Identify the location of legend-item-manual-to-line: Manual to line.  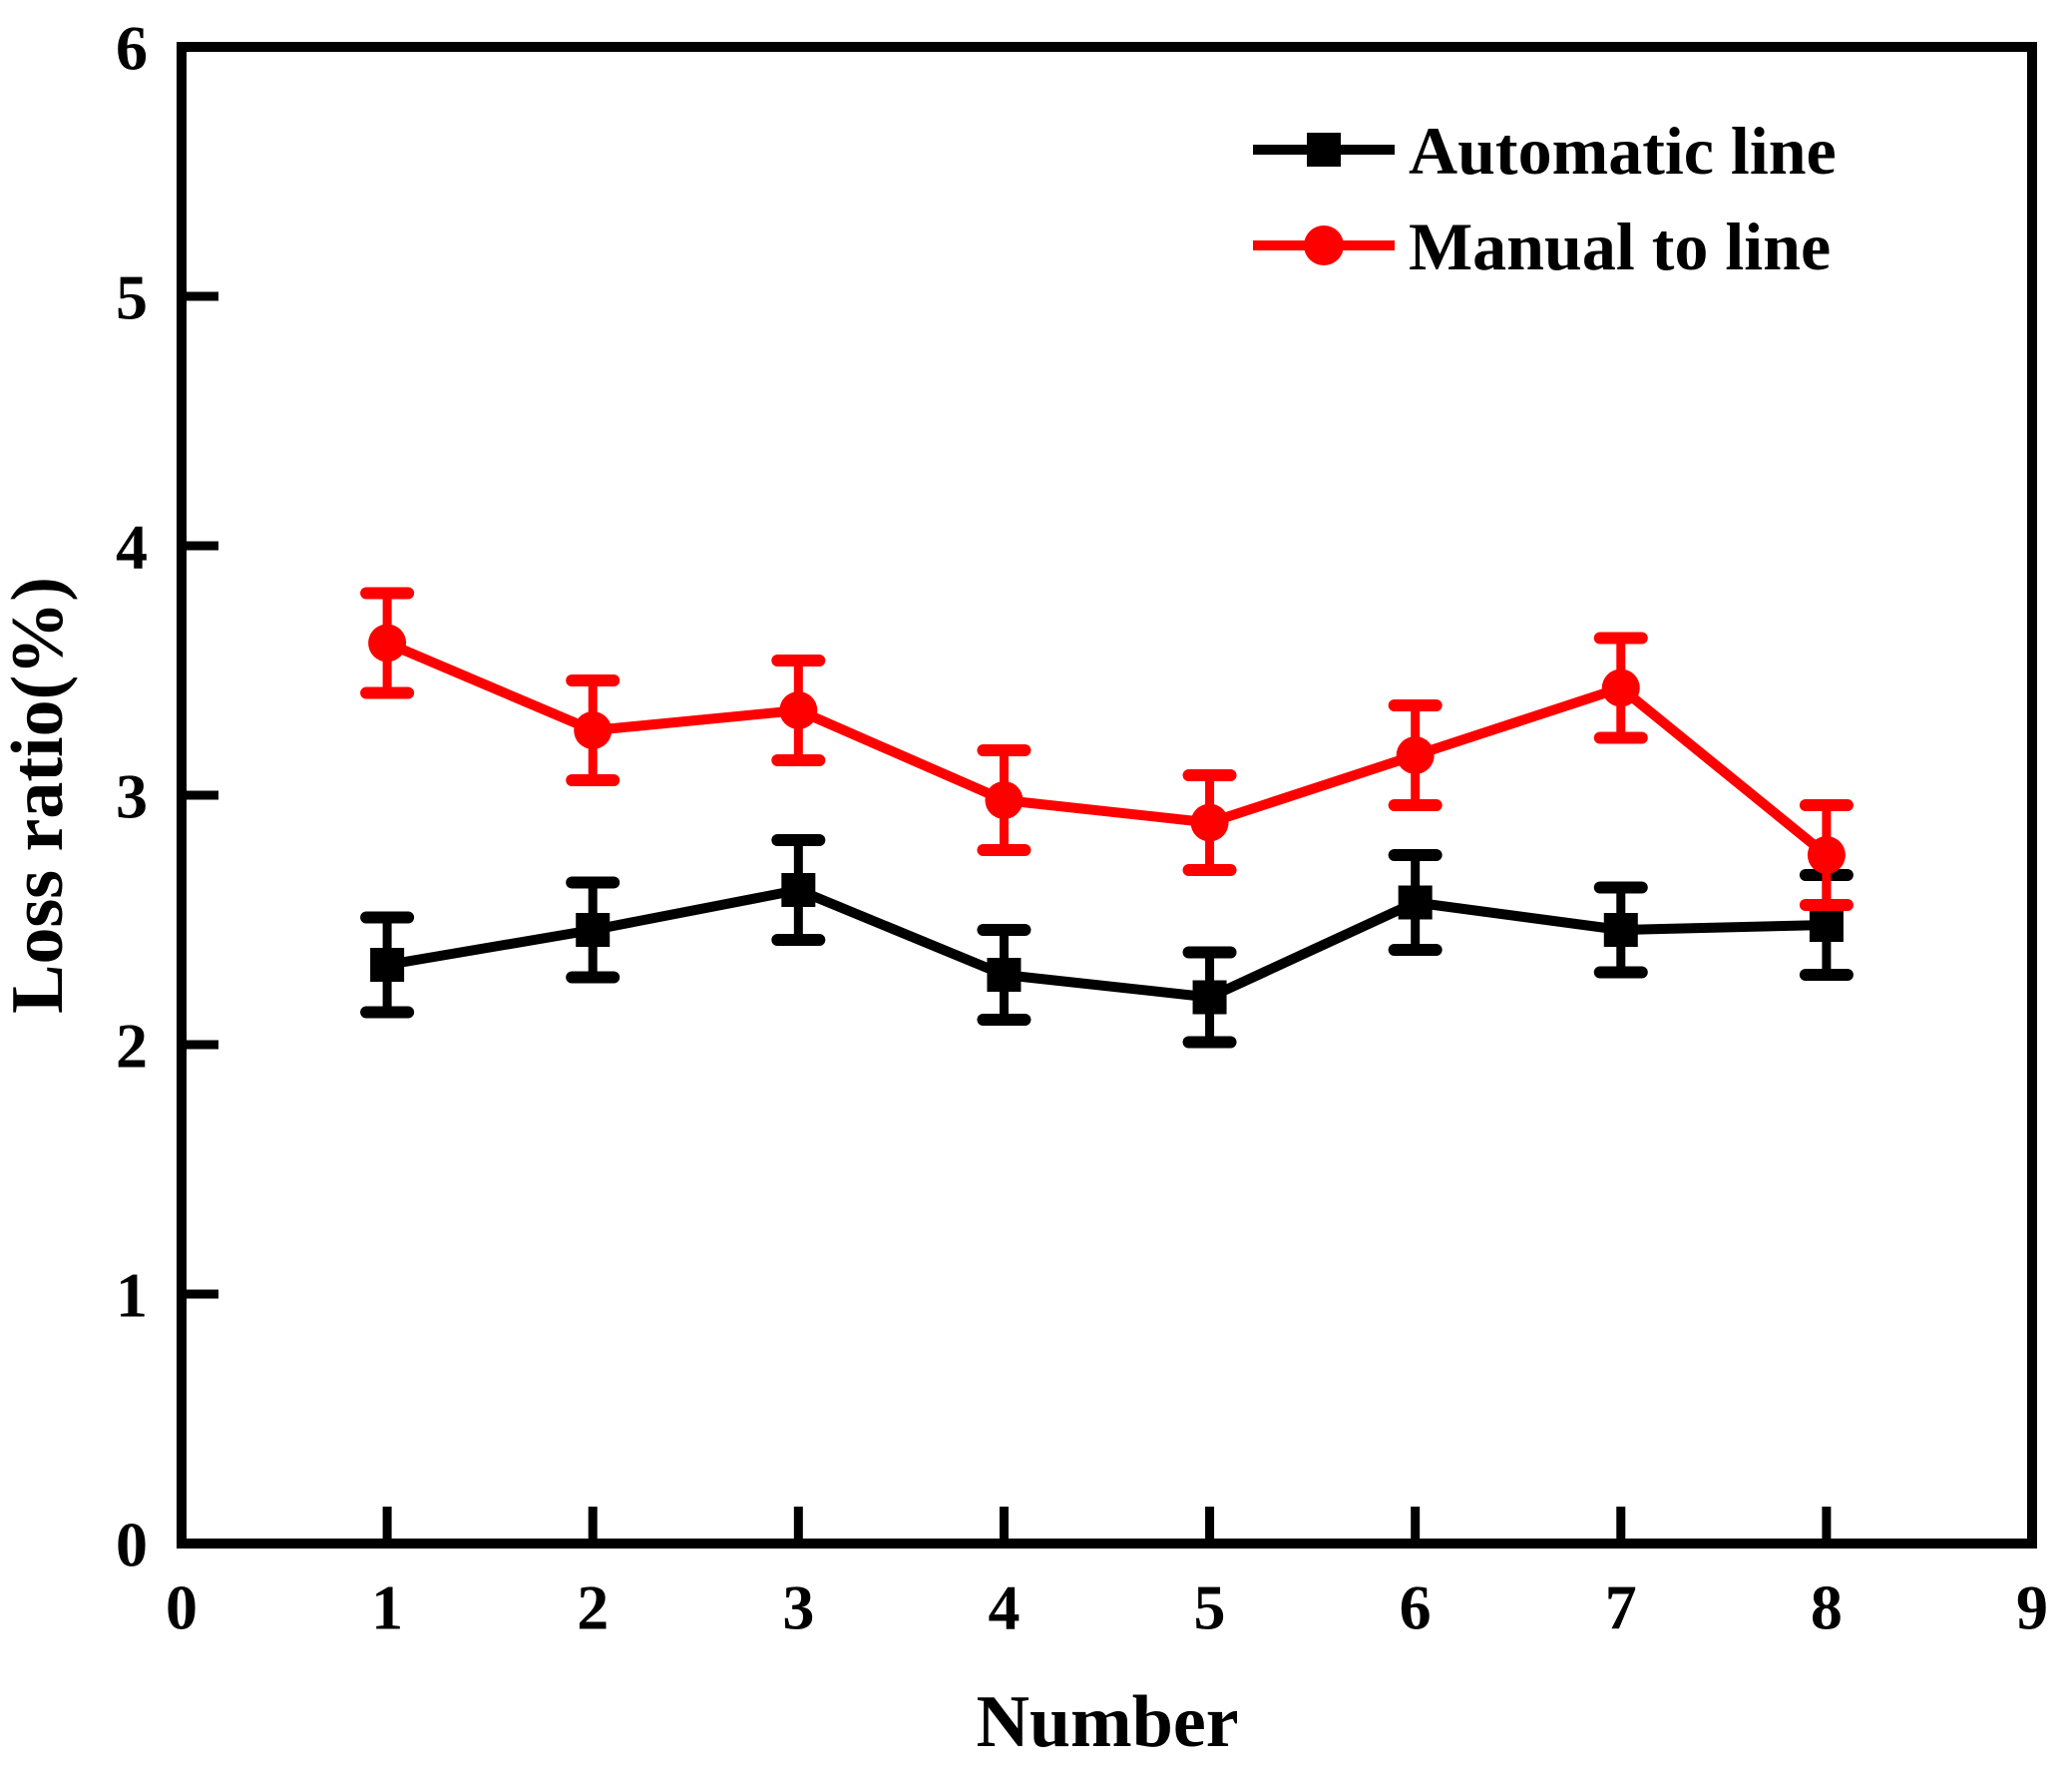
(1542, 246).